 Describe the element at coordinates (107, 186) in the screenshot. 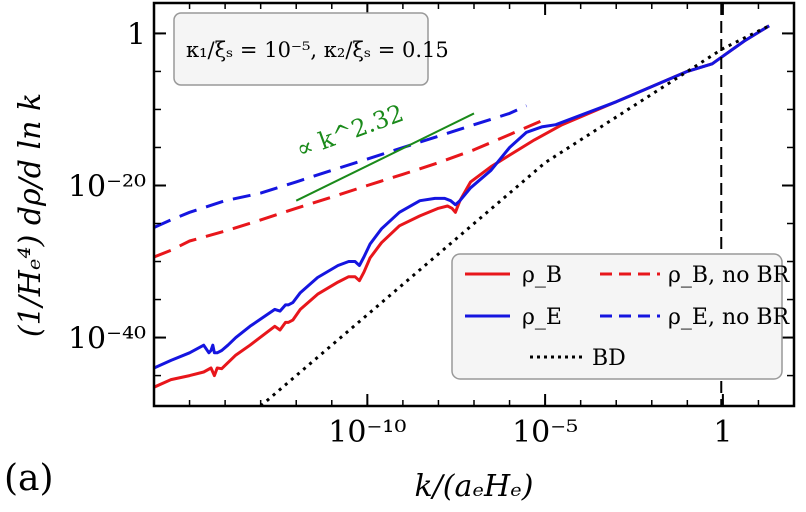

I see `y-tick-label: 10⁻²⁰` at that location.